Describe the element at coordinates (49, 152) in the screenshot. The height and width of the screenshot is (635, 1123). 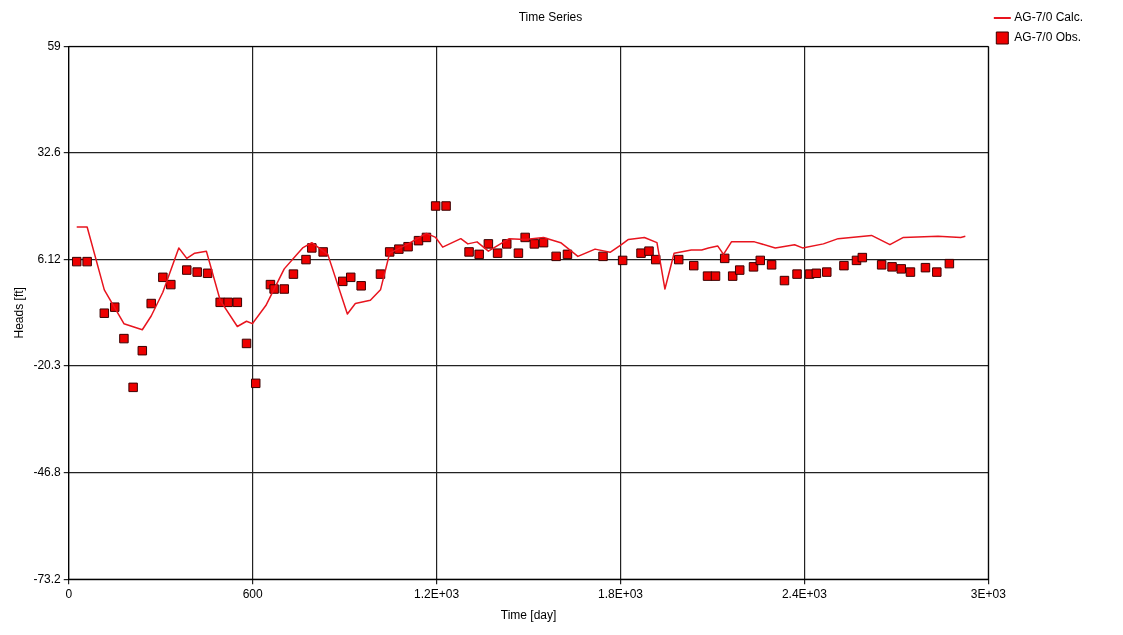
I see `y-tick-label: 32.6` at that location.